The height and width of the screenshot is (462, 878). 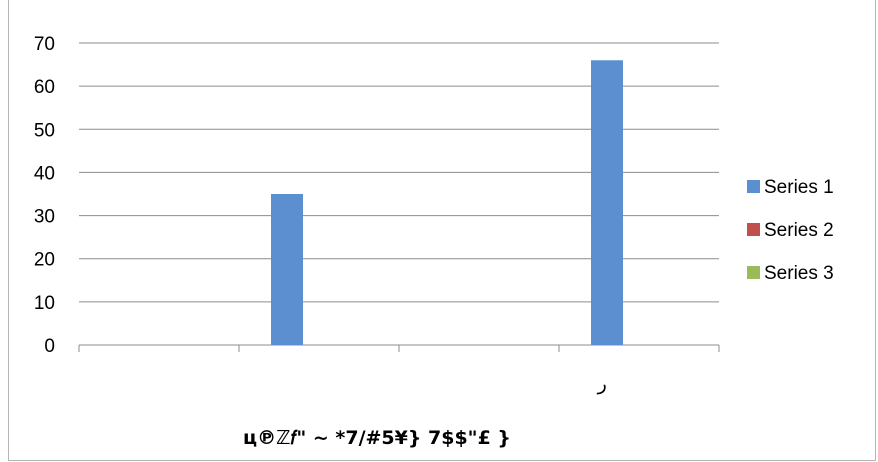 I want to click on y-tick-label: 20, so click(x=44, y=260).